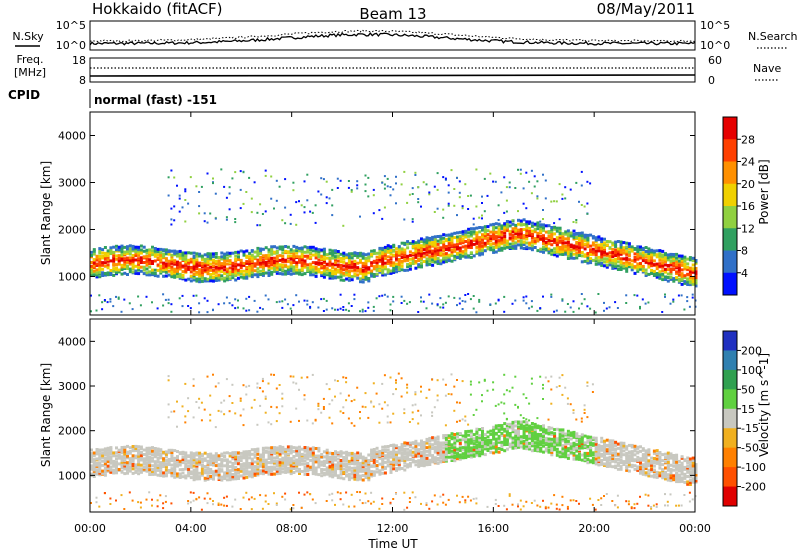 The width and height of the screenshot is (800, 554). Describe the element at coordinates (46, 213) in the screenshot. I see `power-ylabel: Slant Range [km]` at that location.